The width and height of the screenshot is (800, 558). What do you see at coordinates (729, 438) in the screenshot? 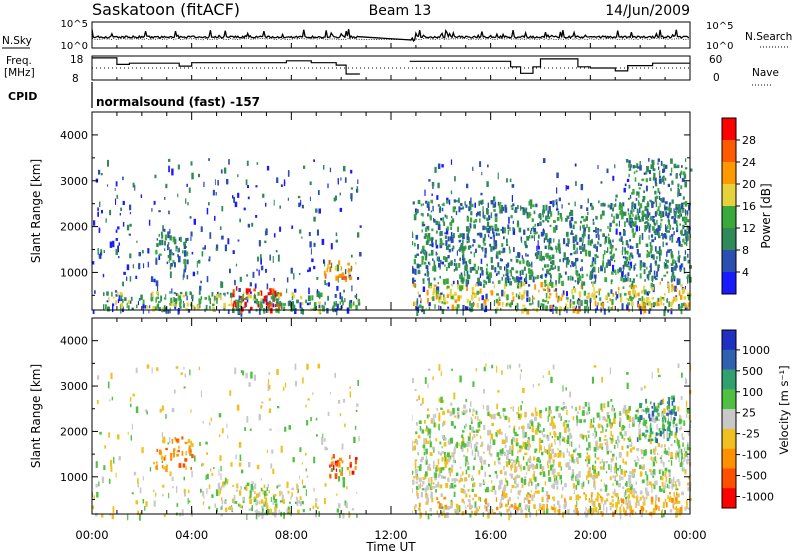
I see `colorbar-cell` at bounding box center [729, 438].